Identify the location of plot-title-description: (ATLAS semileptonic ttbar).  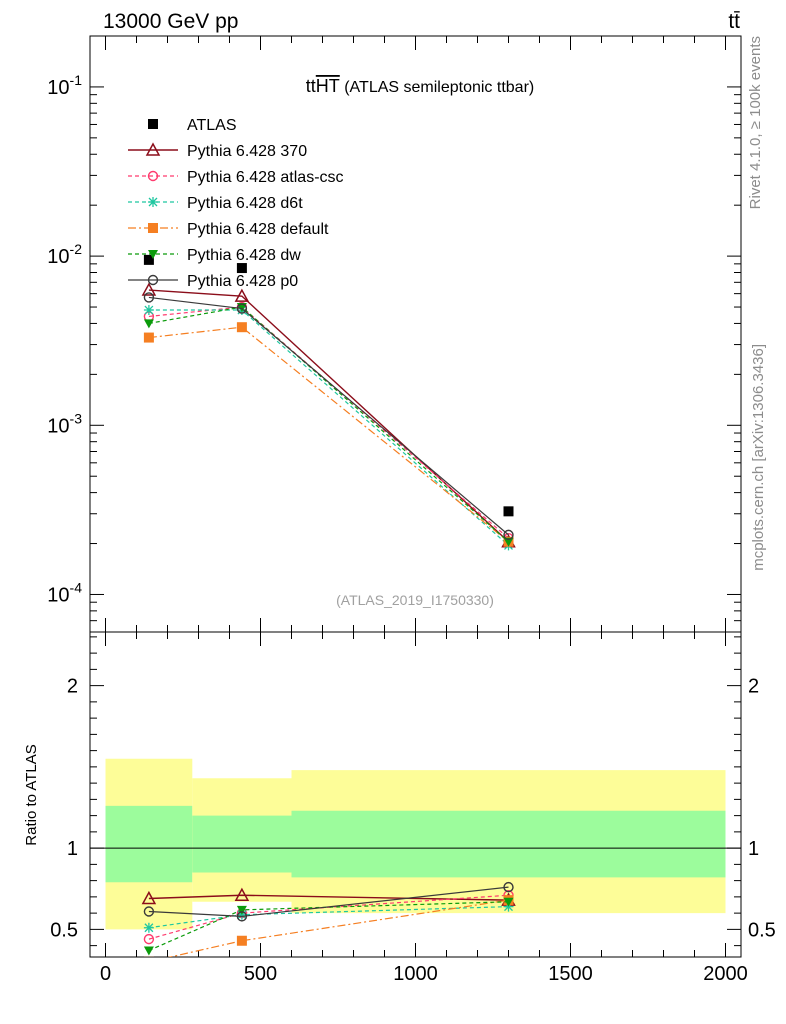
(437, 87).